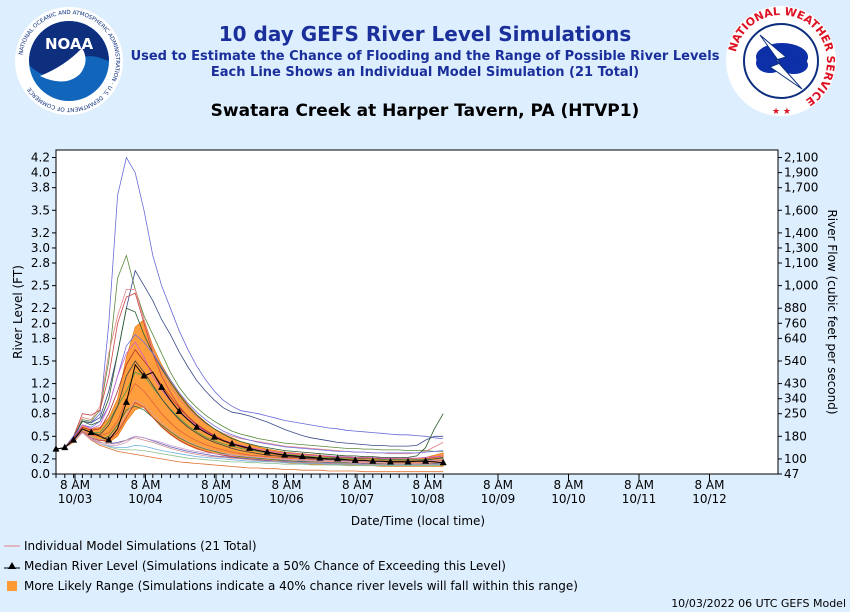  Describe the element at coordinates (40, 263) in the screenshot. I see `y-tick-label: 2.8` at that location.